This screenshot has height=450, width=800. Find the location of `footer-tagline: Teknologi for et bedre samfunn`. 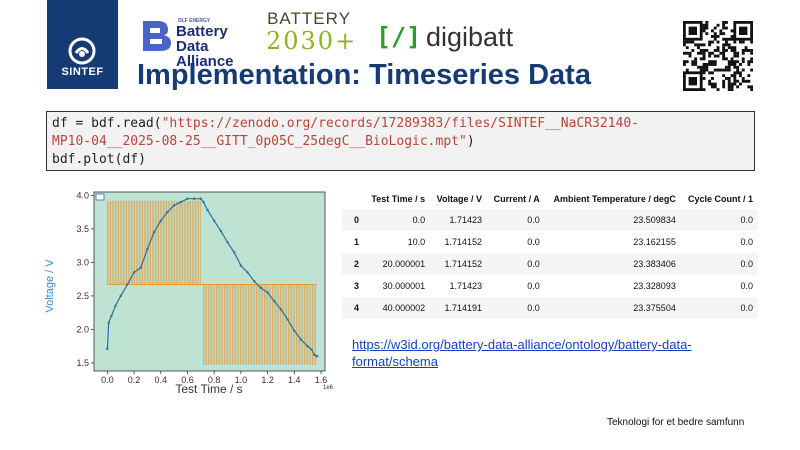

footer-tagline: Teknologi for et bedre samfunn is located at coordinates (676, 422).